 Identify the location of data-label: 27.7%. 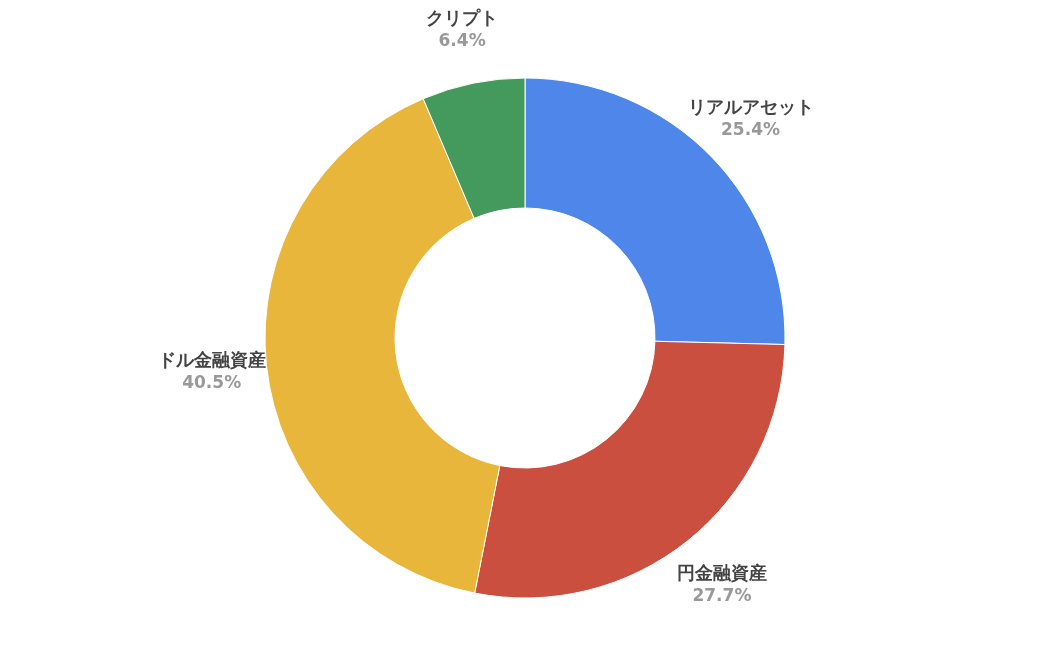
(722, 594).